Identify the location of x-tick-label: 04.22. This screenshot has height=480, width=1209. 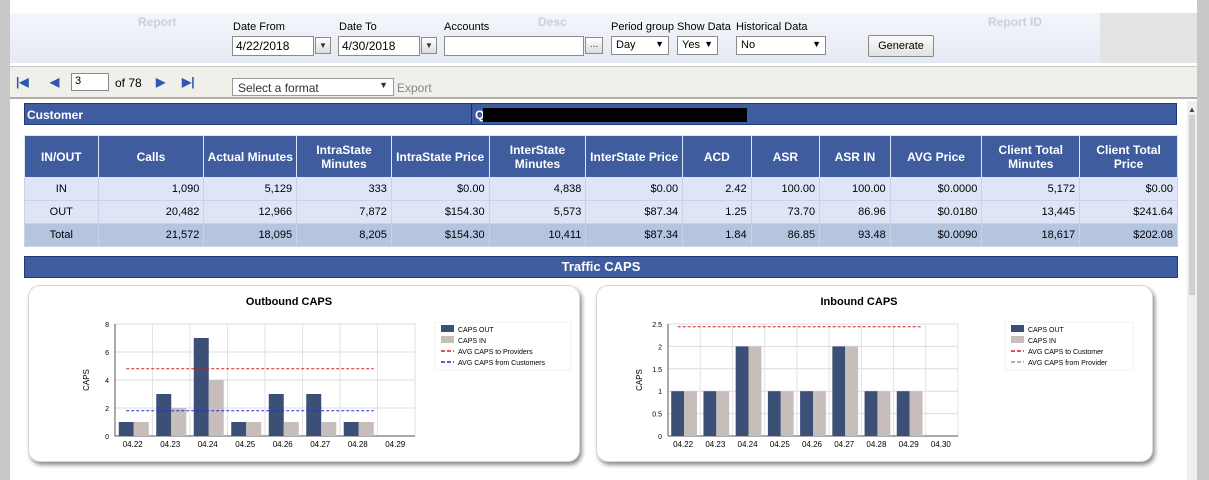
(133, 444).